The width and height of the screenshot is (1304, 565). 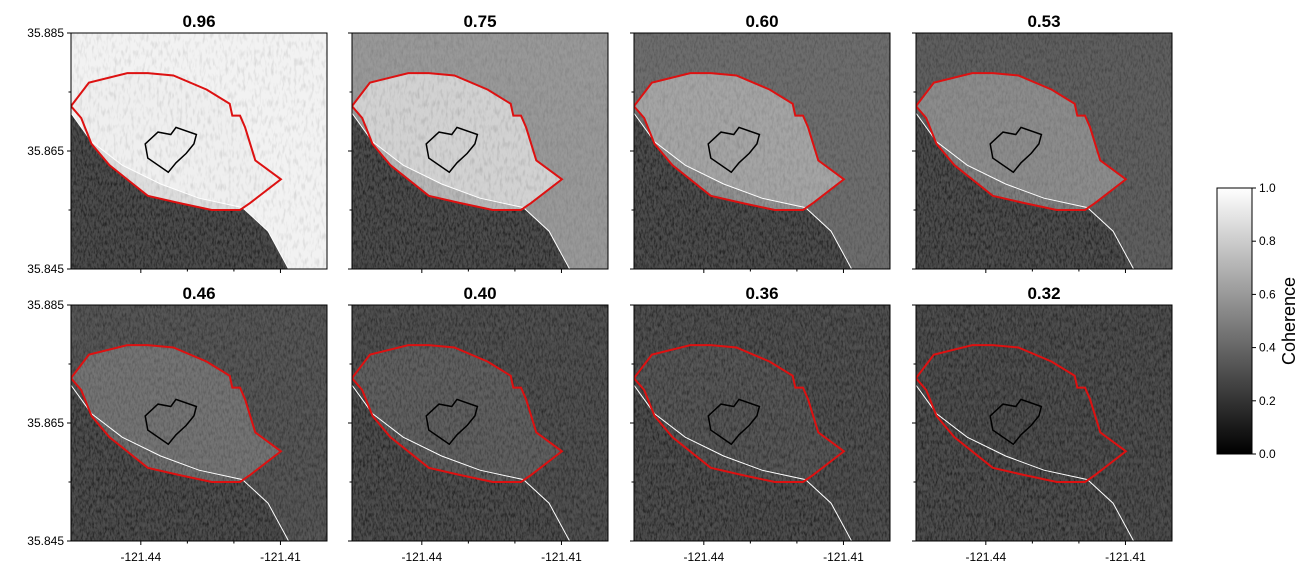 I want to click on panel-title: 0.46, so click(x=198, y=293).